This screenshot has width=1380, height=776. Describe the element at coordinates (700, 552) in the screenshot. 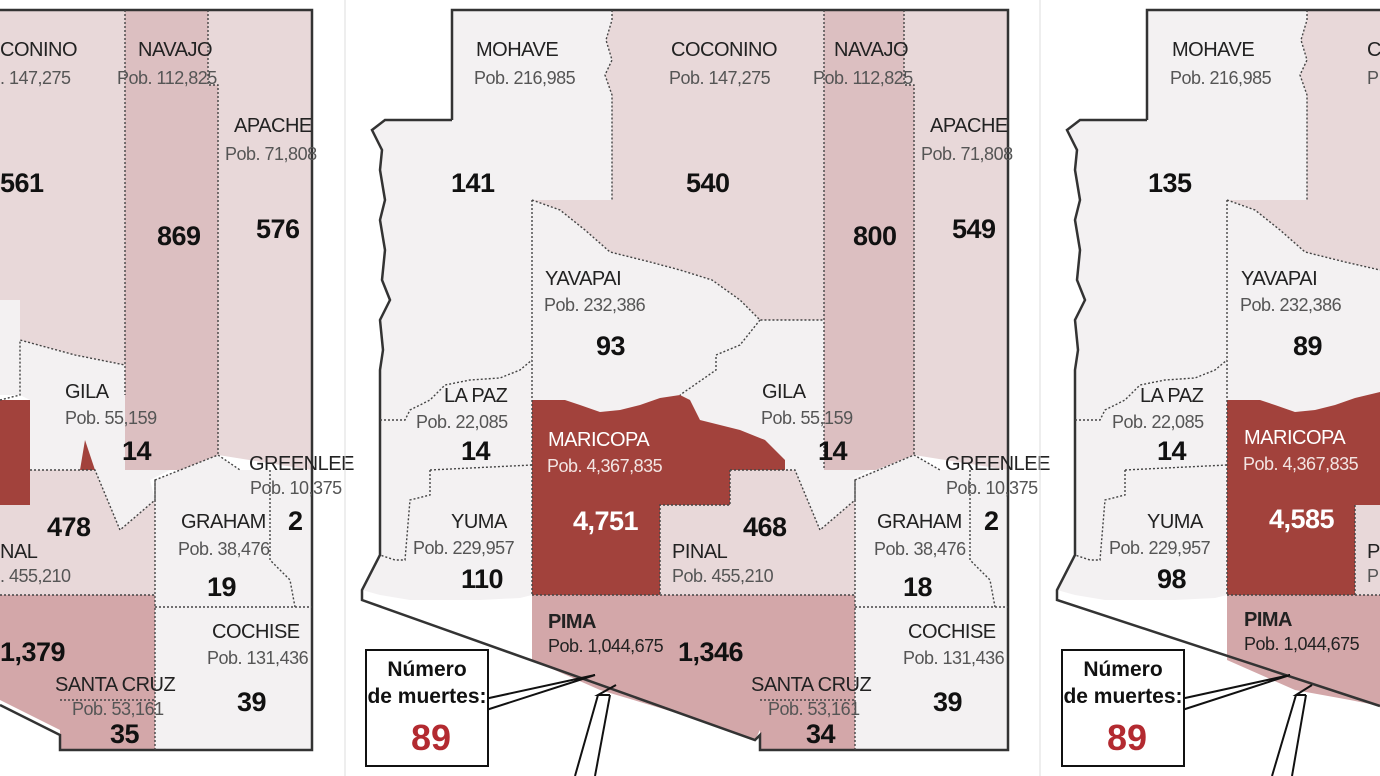

I see `county-name: PINAL` at that location.